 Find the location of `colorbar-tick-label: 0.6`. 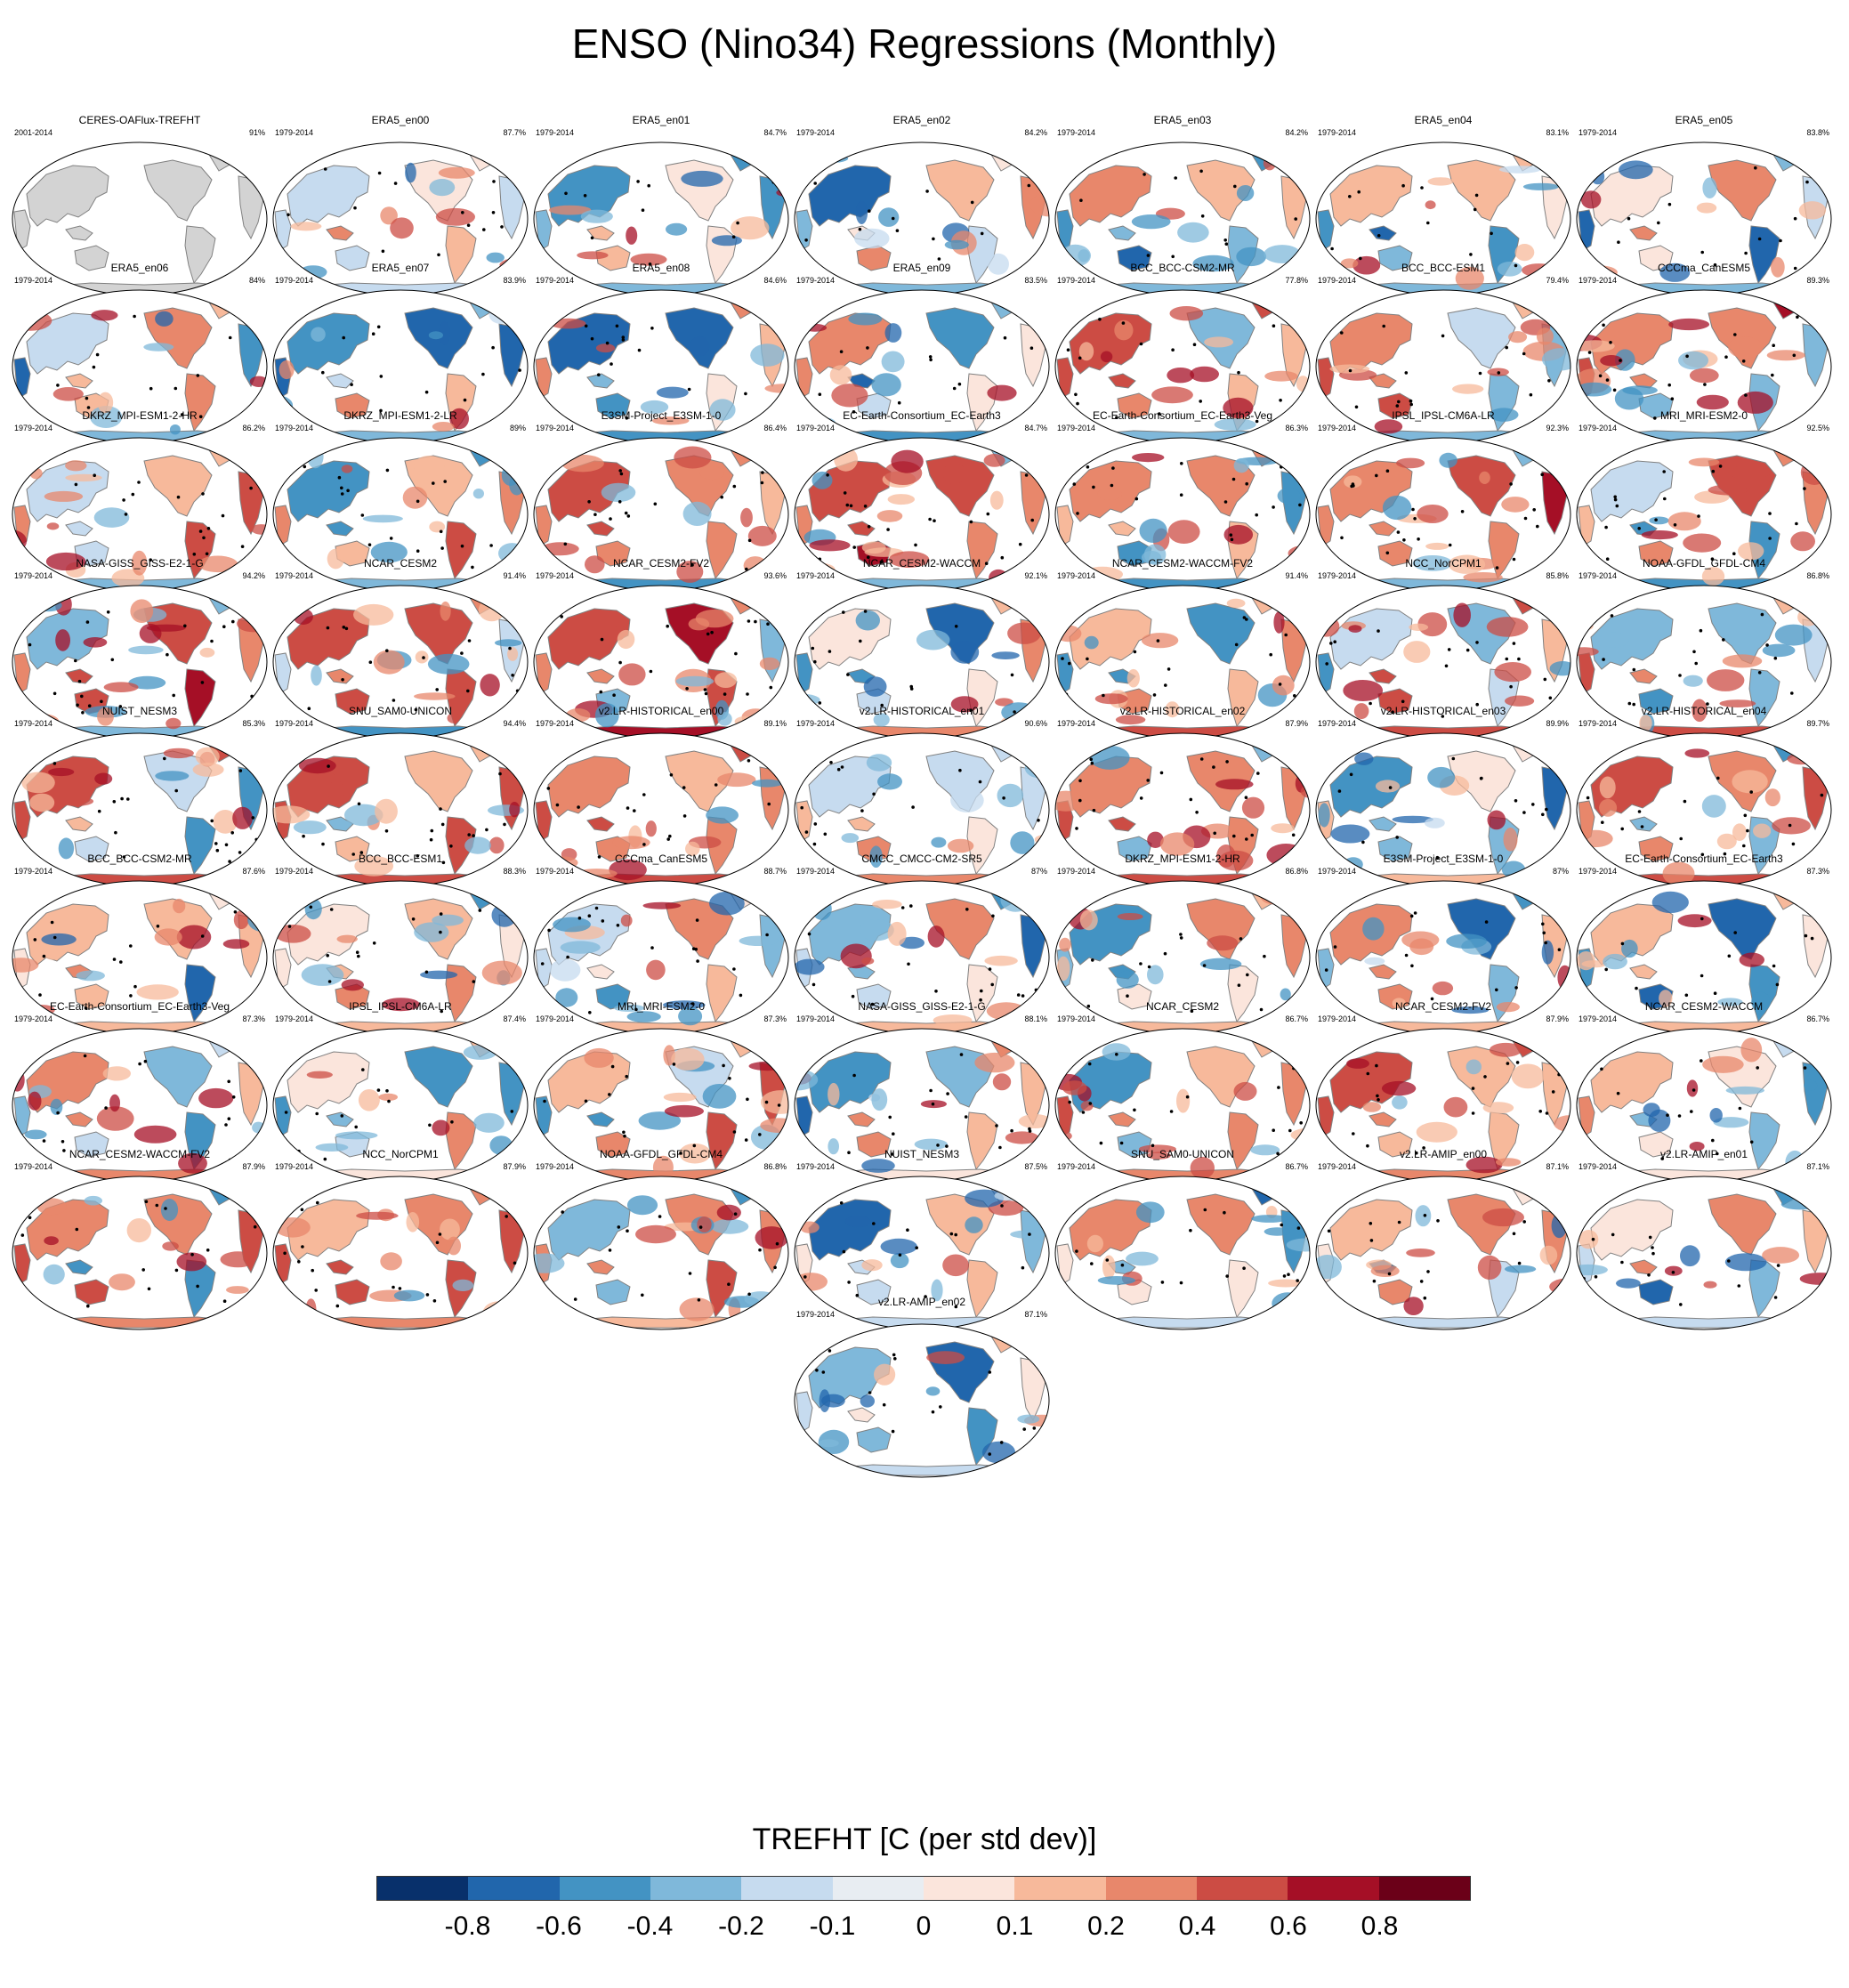

colorbar-tick-label: 0.6 is located at coordinates (1288, 1926).